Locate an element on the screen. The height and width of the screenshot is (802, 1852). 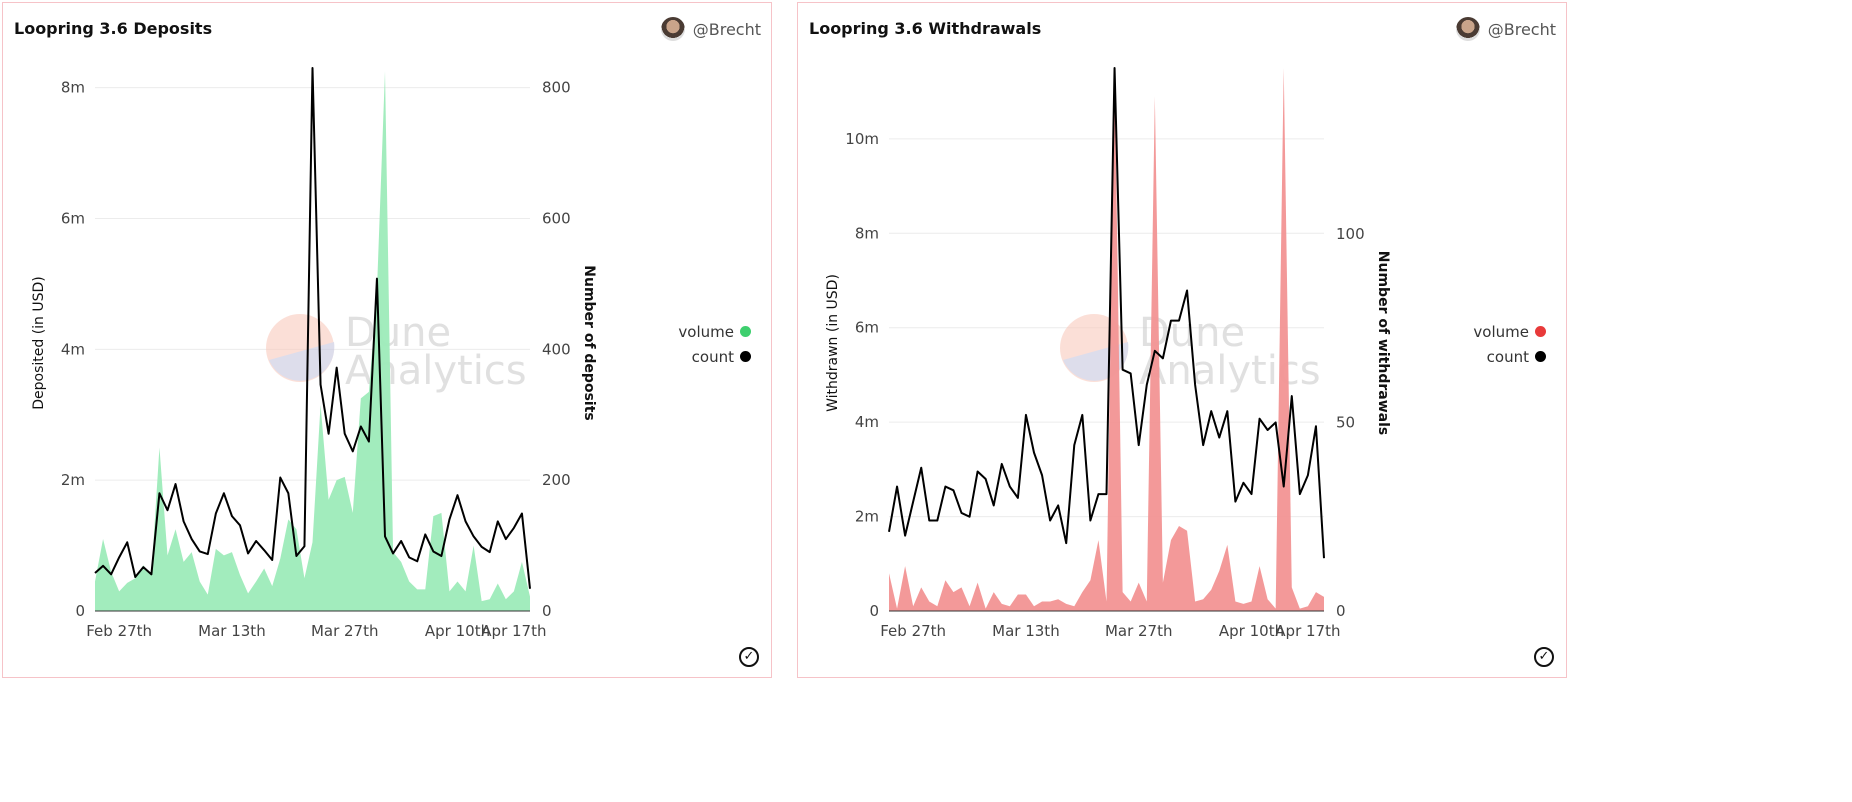
y2-axis-title: Number of withdrawals is located at coordinates (1383, 343).